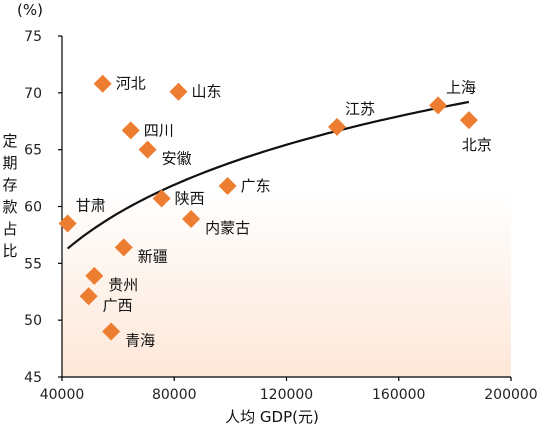  I want to click on data-point-label: 上海, so click(461, 87).